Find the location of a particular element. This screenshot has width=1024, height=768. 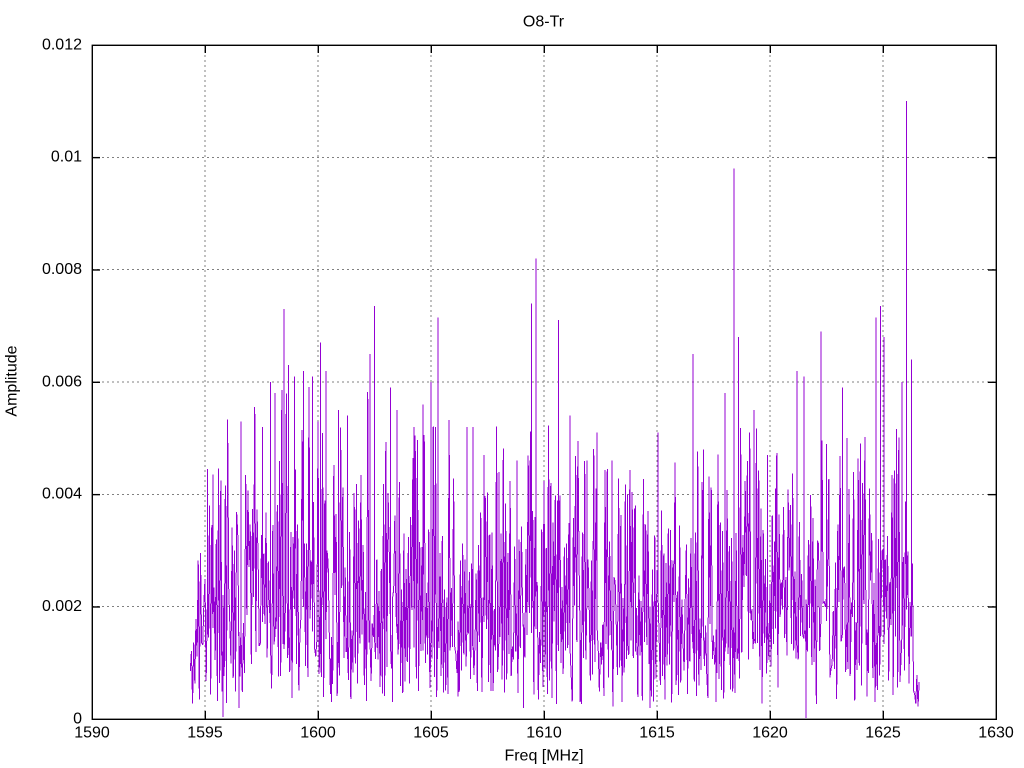

svg-text: 0.004 is located at coordinates (62, 494).